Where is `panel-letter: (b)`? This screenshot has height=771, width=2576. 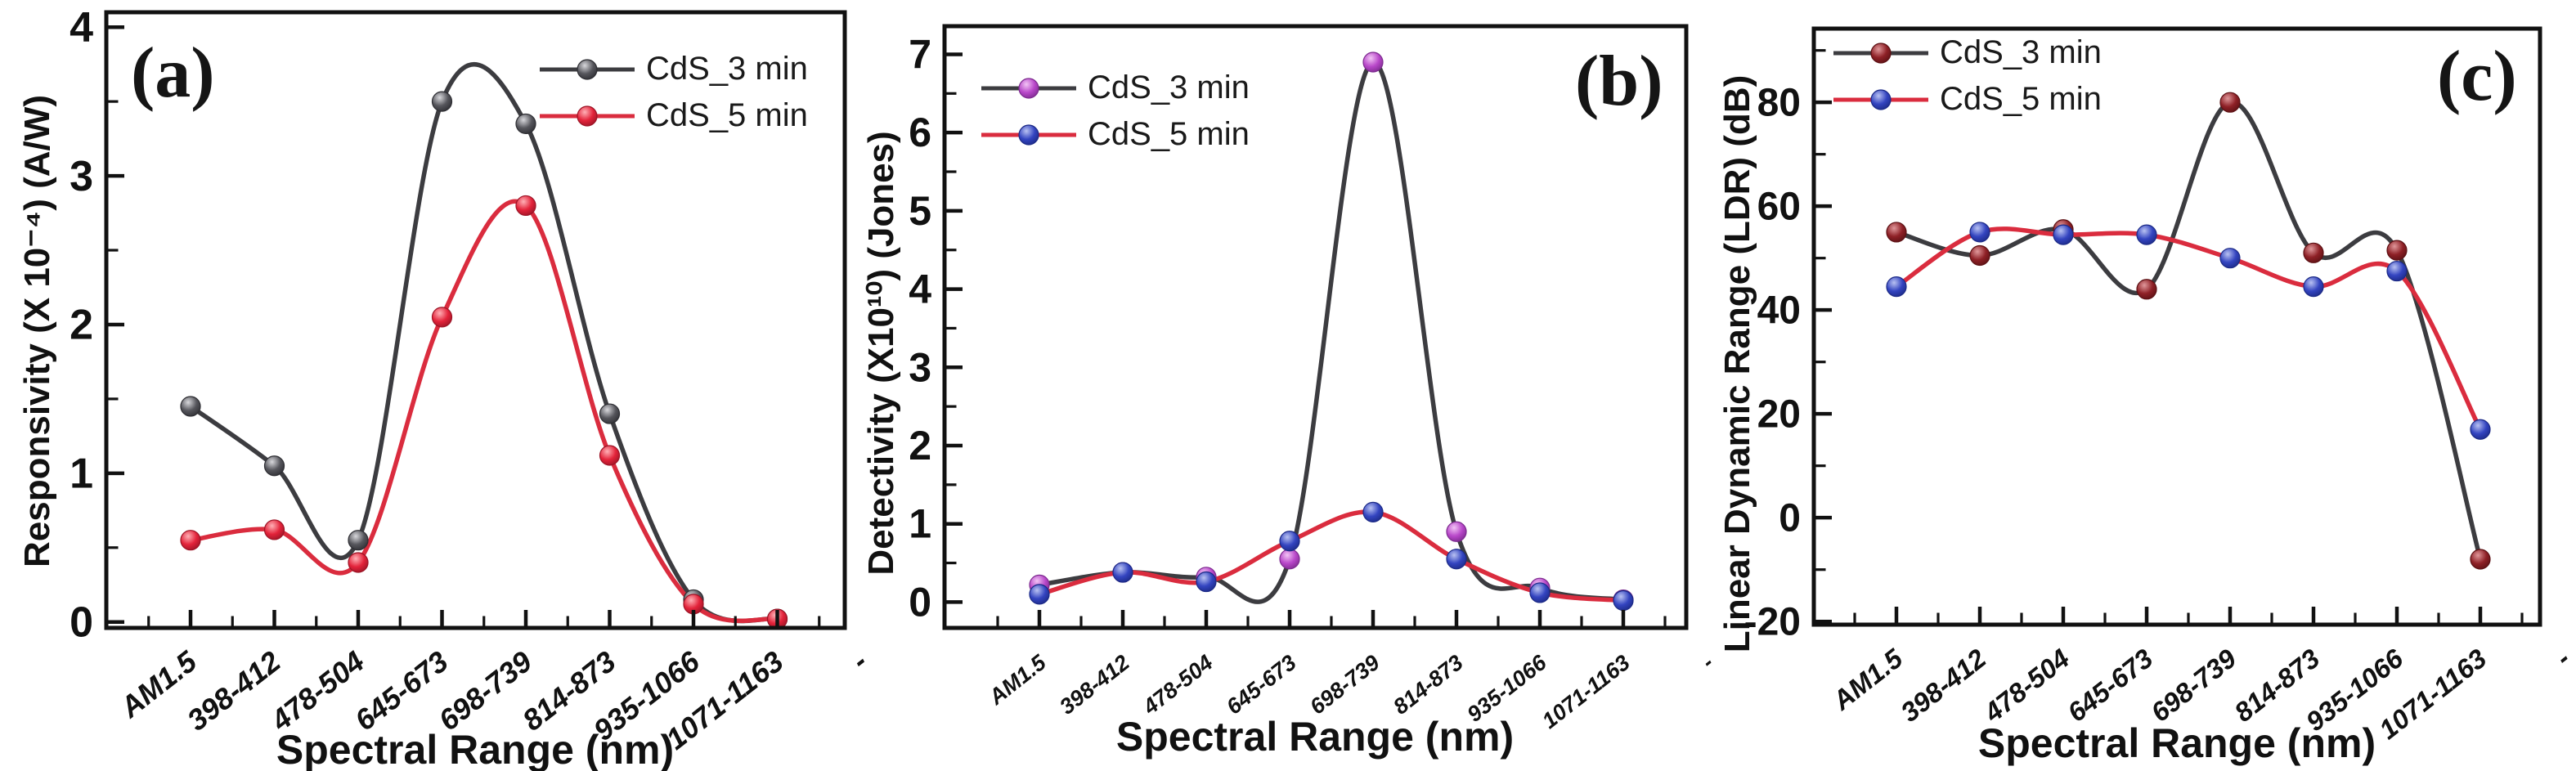 panel-letter: (b) is located at coordinates (1619, 82).